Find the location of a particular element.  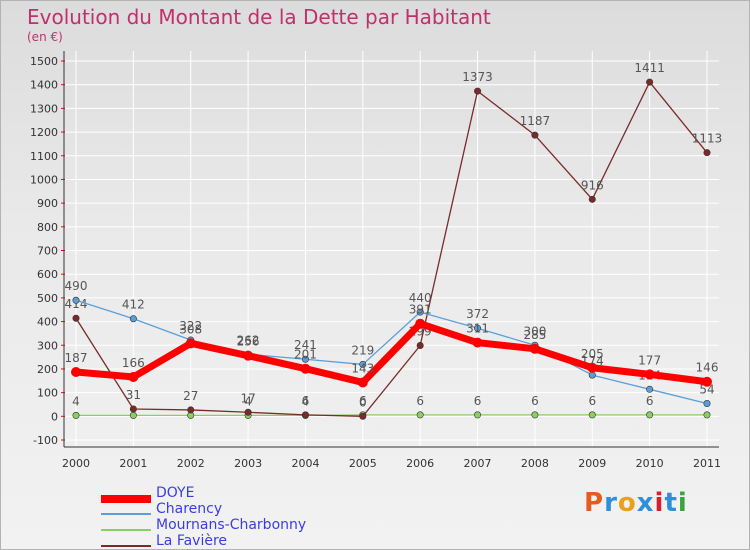

proxiti-logo: Proxiti is located at coordinates (636, 503).